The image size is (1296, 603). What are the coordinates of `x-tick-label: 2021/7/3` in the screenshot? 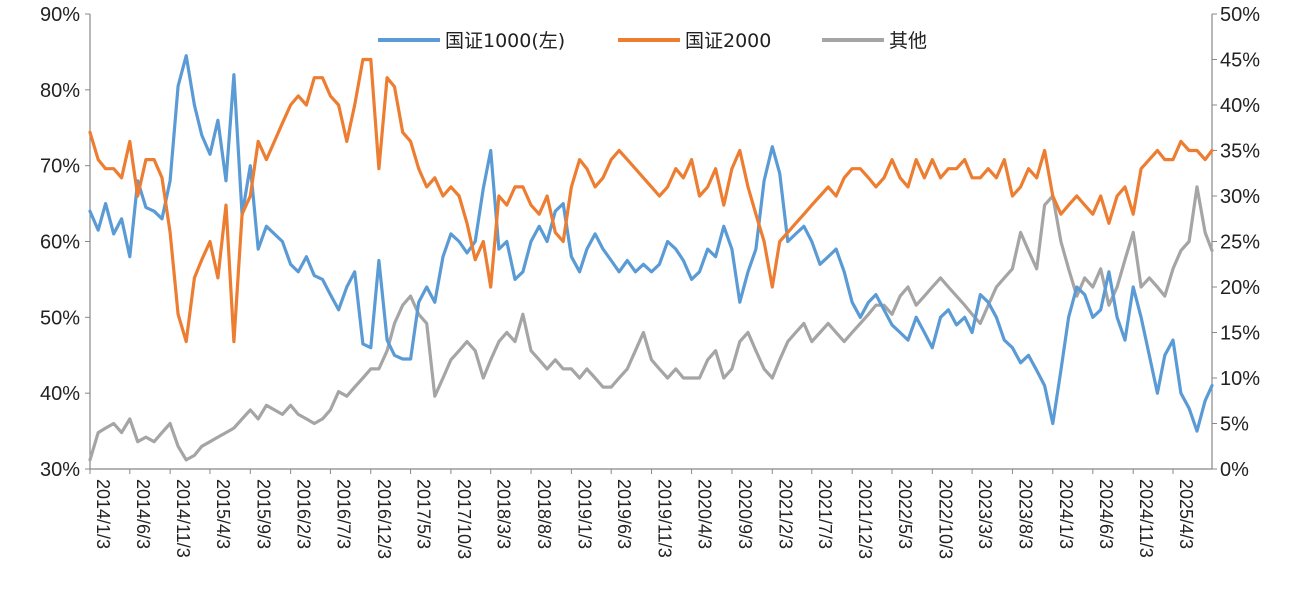 It's located at (825, 514).